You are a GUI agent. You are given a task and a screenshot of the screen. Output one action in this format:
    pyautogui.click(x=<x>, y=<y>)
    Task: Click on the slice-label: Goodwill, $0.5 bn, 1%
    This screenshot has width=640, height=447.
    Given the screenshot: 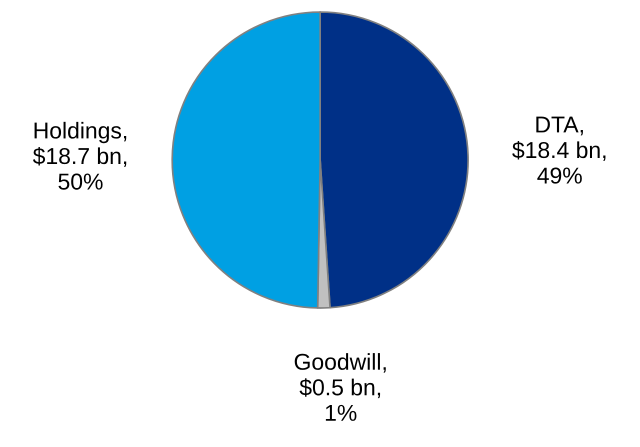 What is the action you would take?
    pyautogui.click(x=340, y=387)
    